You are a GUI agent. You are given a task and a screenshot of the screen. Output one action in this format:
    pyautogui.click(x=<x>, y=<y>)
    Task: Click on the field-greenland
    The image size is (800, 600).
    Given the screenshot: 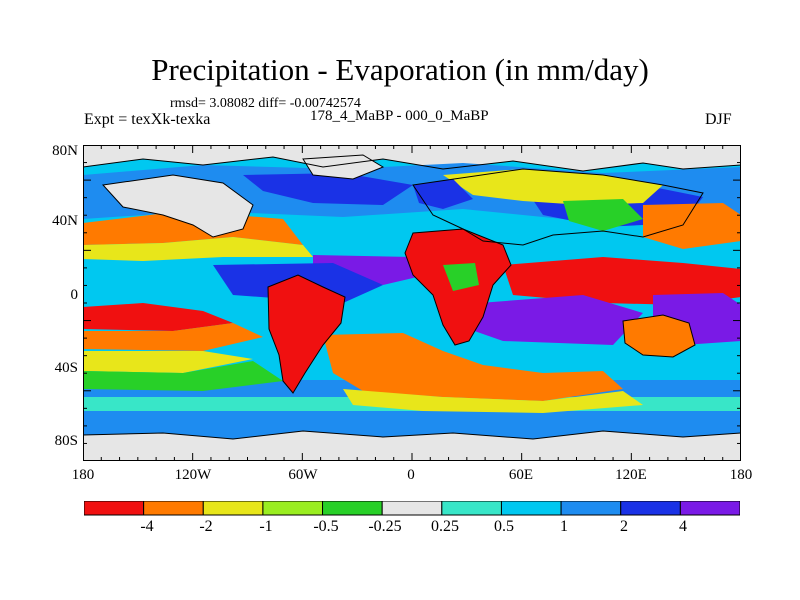 What is the action you would take?
    pyautogui.click(x=343, y=167)
    